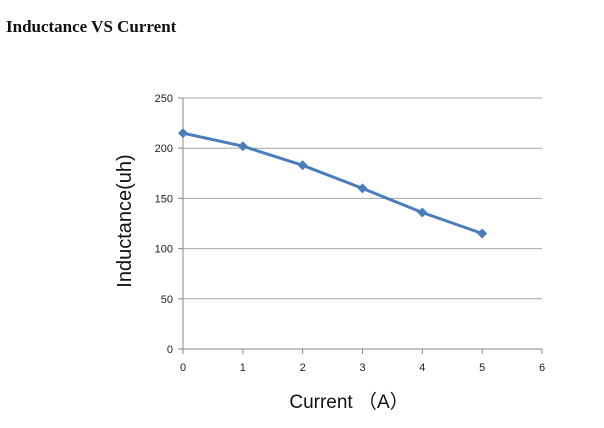 This screenshot has height=428, width=604. What do you see at coordinates (91, 26) in the screenshot?
I see `page-title: Inductance VS Current` at bounding box center [91, 26].